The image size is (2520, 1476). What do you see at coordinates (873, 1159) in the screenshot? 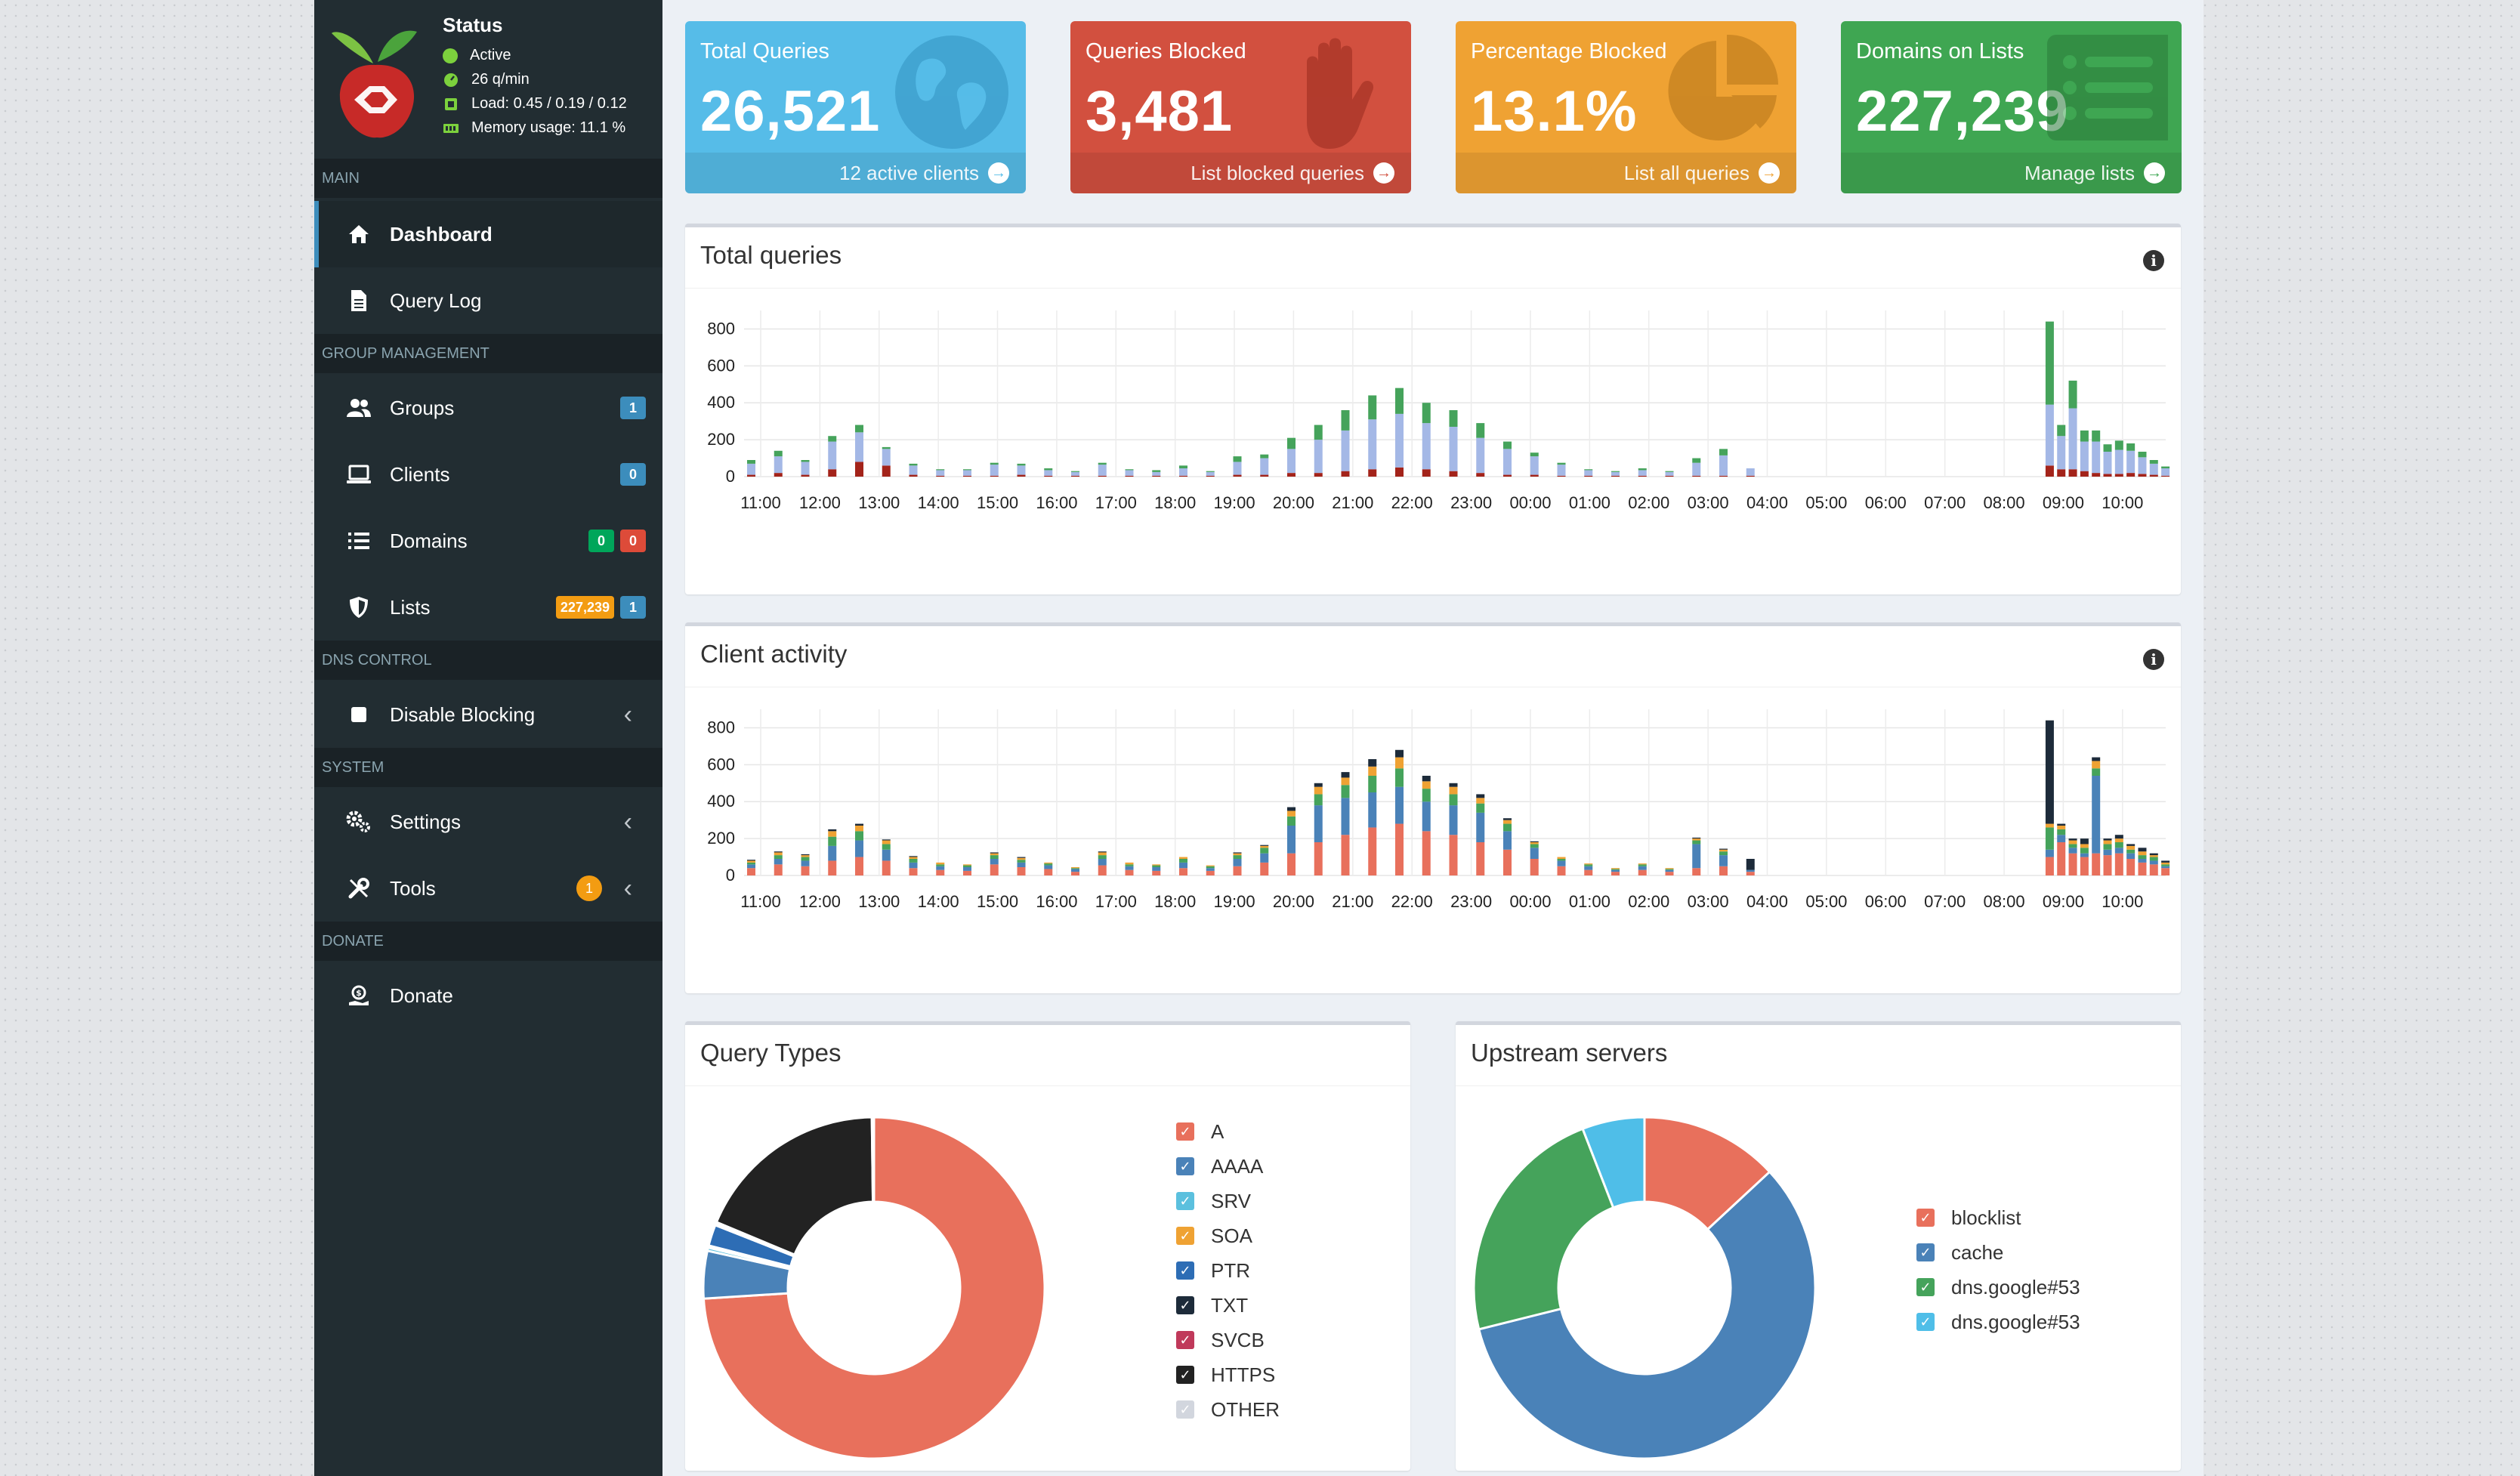
I see `donut-slice` at bounding box center [873, 1159].